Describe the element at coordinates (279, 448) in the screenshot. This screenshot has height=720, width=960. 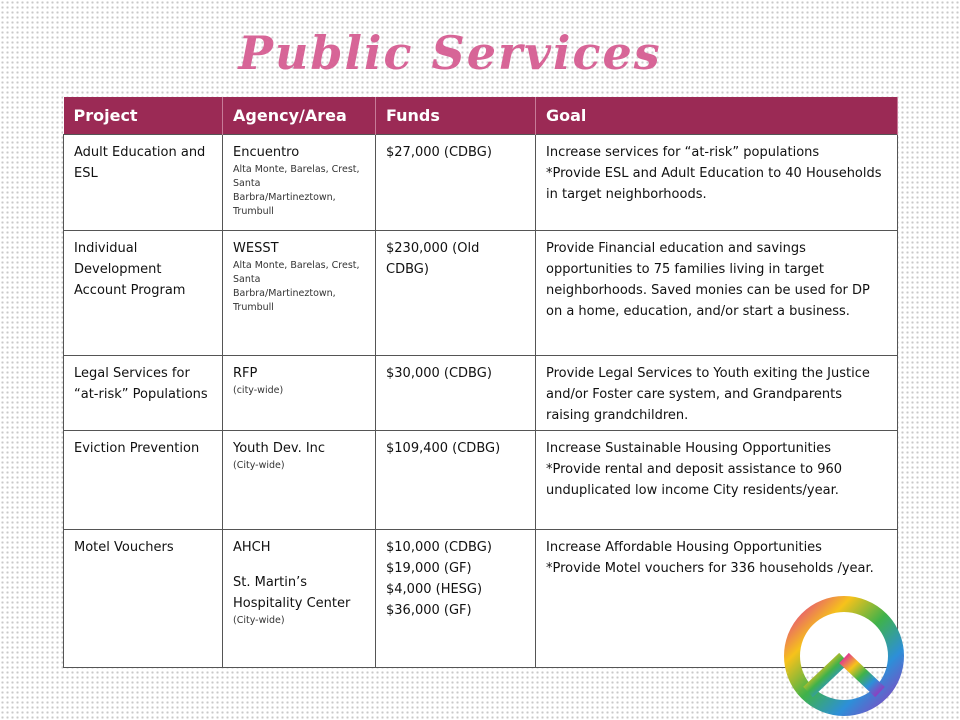
I see `agency-name: Youth Dev. Inc` at that location.